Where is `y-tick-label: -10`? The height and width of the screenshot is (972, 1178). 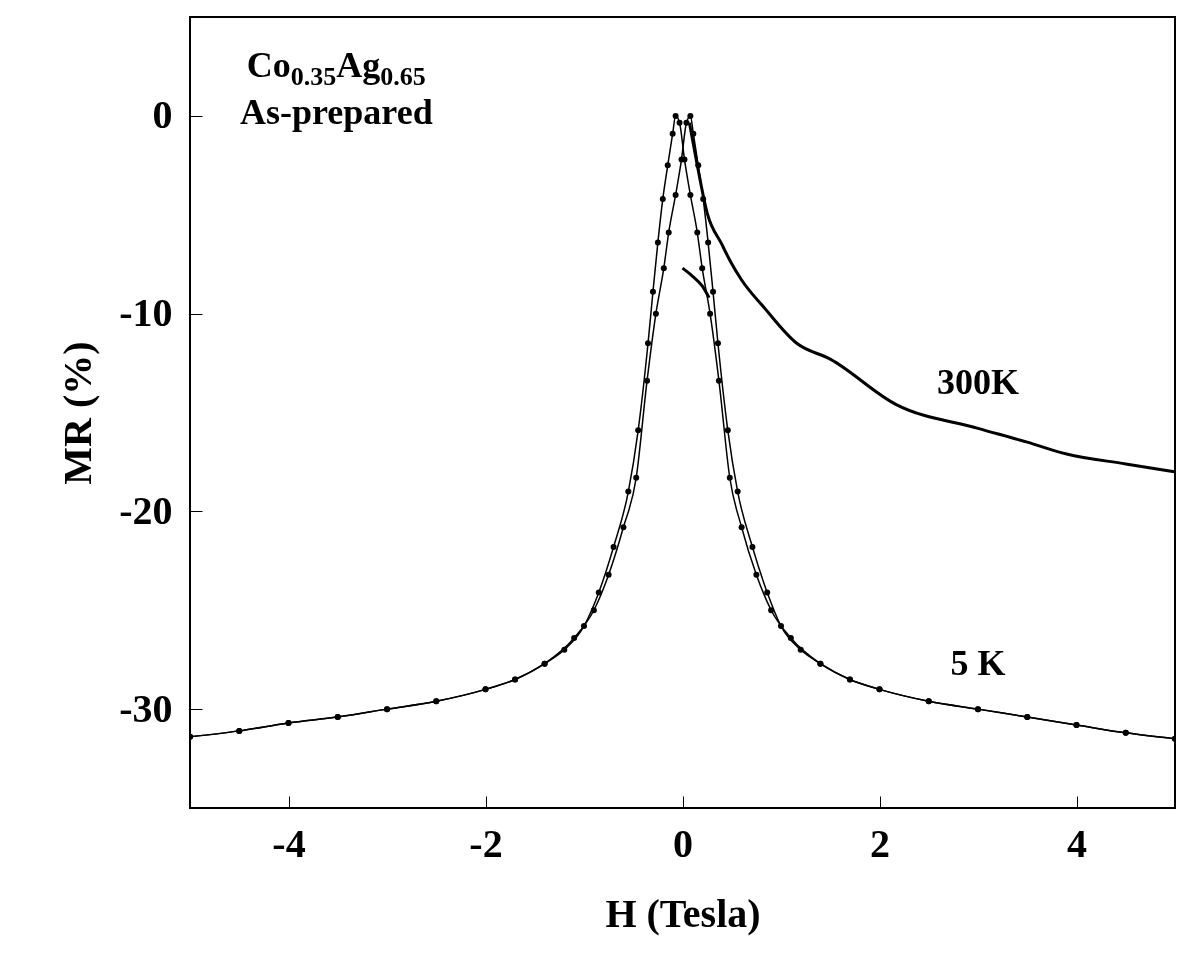 y-tick-label: -10 is located at coordinates (146, 313).